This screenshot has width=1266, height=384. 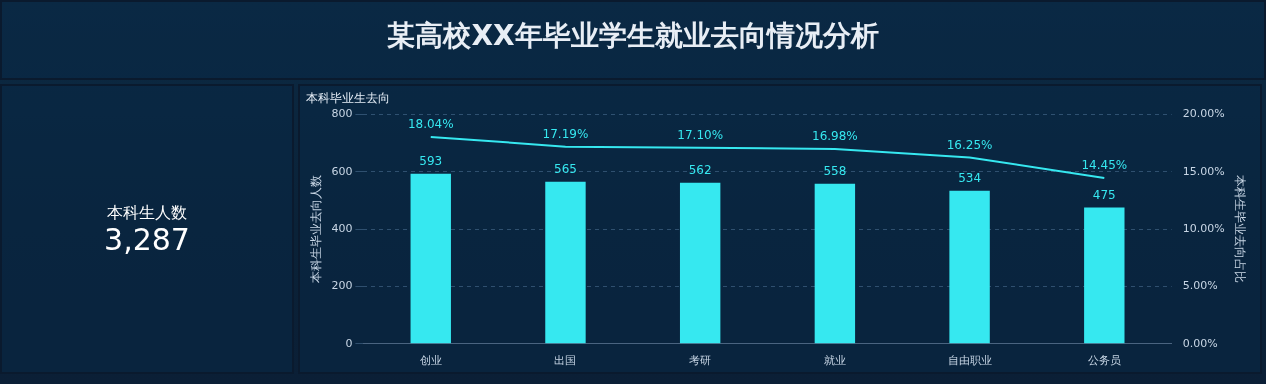 I want to click on y-tick-label: 0, so click(x=349, y=343).